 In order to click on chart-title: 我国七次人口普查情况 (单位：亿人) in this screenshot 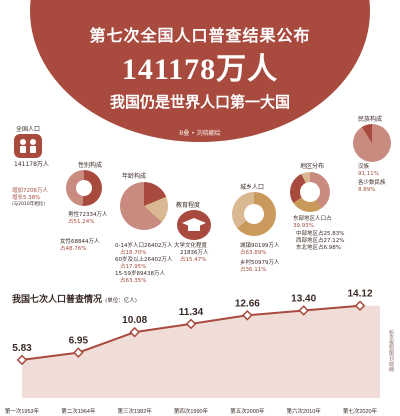, I will do `click(74, 298)`.